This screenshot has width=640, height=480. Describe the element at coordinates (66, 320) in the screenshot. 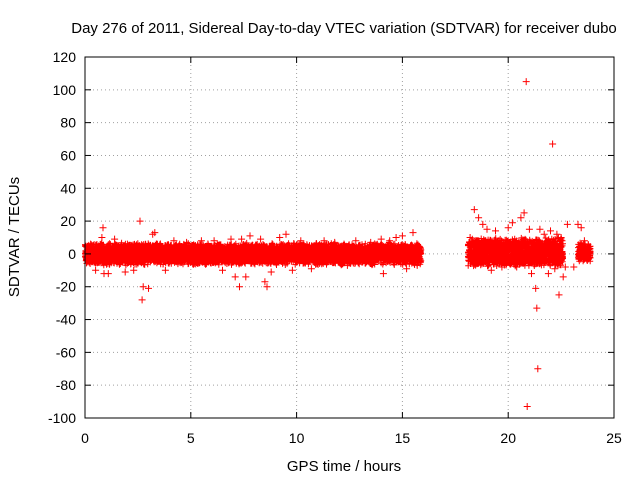

I see `y-tick-label: -40` at that location.